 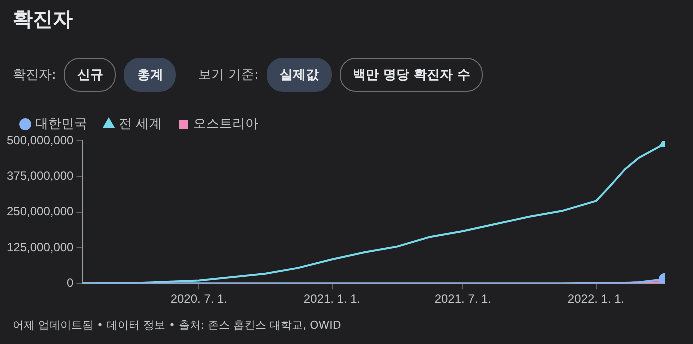 I want to click on x-tick-label: 2021. 1. 1., so click(x=332, y=299).